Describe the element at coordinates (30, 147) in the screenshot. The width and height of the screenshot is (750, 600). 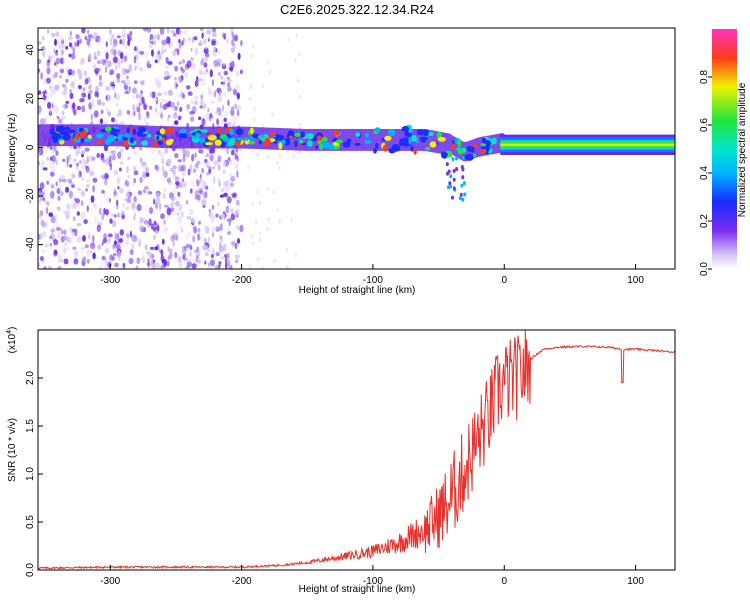
I see `y-tick-label: 0` at that location.